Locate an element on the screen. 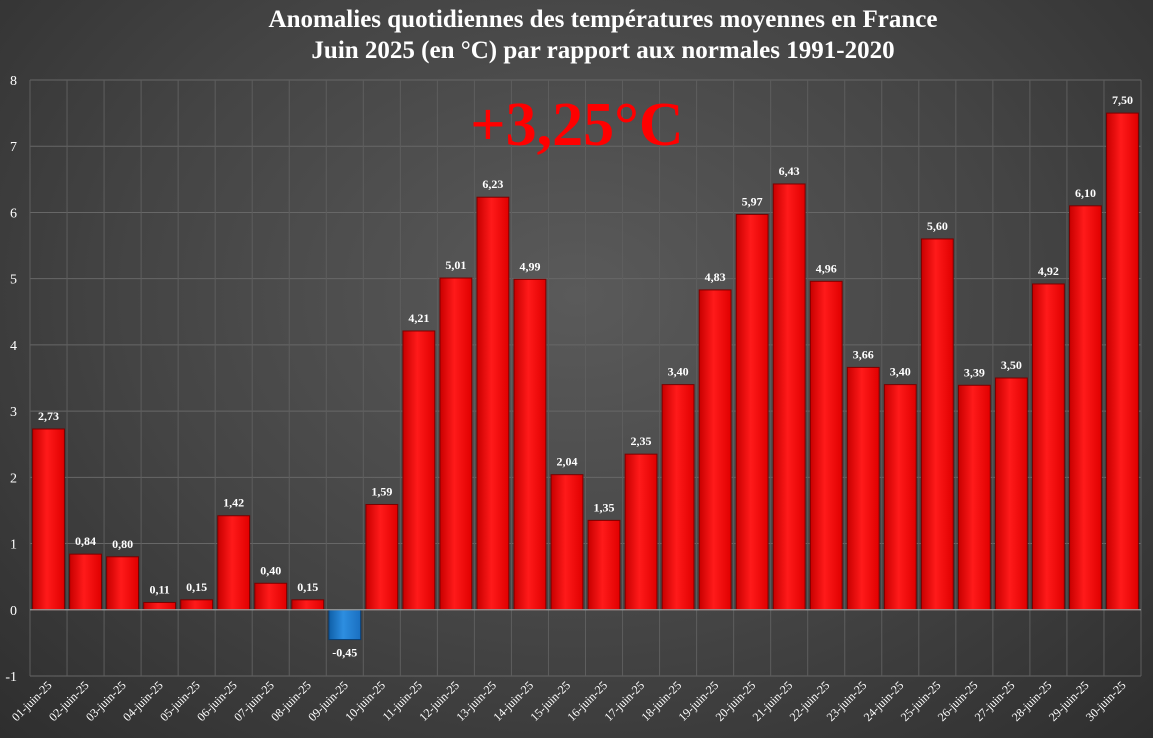 The width and height of the screenshot is (1153, 738). y-tick-label: 6 is located at coordinates (13, 213).